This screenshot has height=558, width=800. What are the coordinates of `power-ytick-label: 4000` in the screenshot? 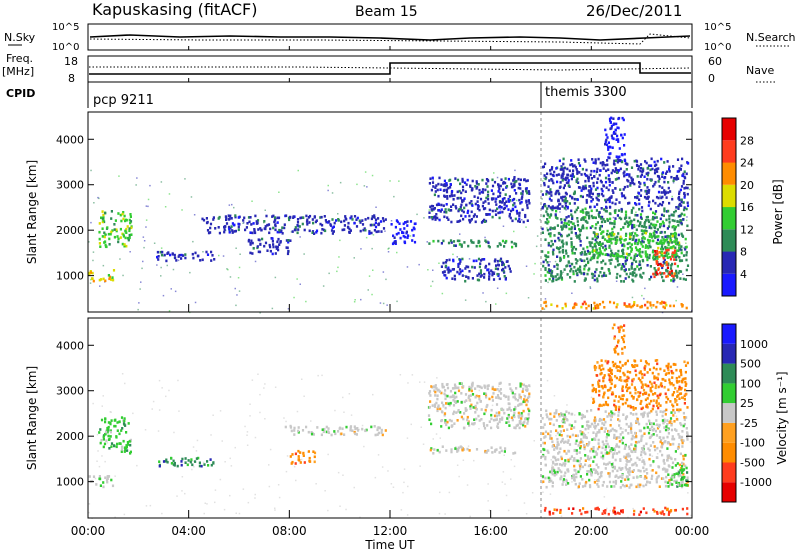 It's located at (70, 139).